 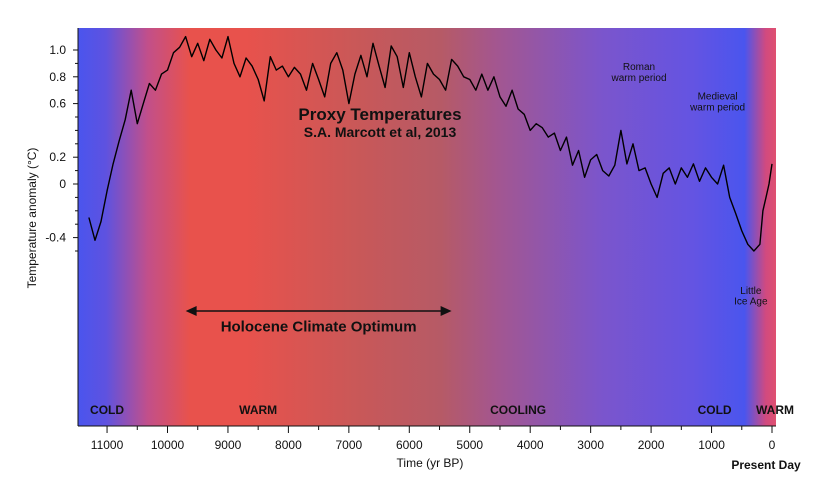 What do you see at coordinates (590, 445) in the screenshot?
I see `x-tick-label: 3000` at bounding box center [590, 445].